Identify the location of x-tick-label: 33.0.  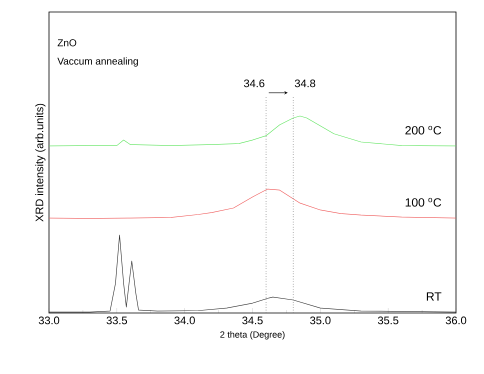
(49, 320).